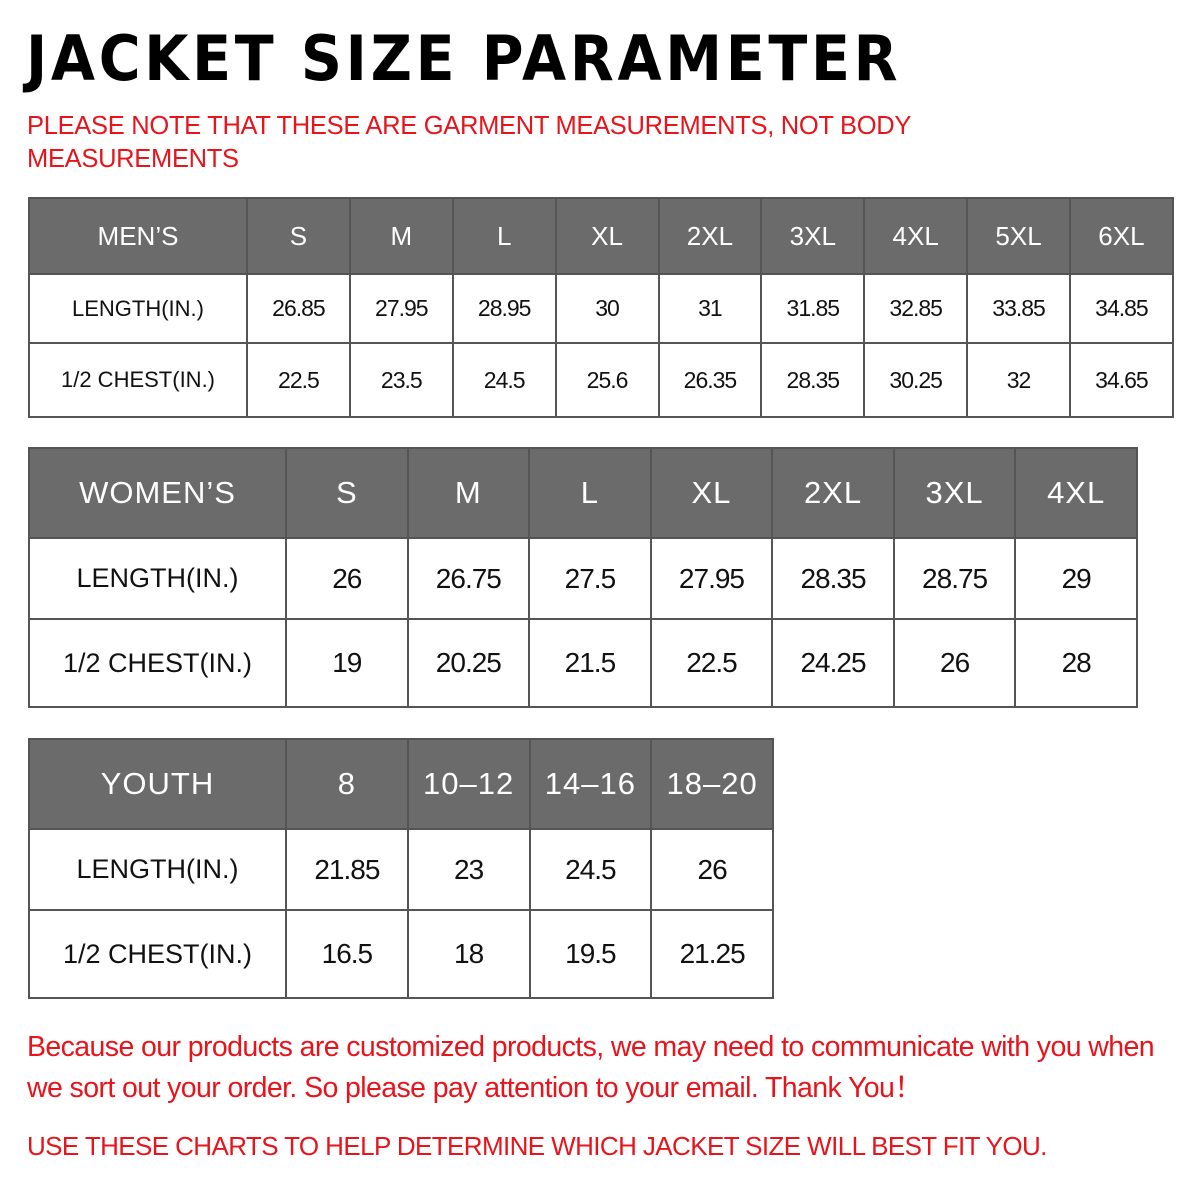 The width and height of the screenshot is (1200, 1200). Describe the element at coordinates (468, 578) in the screenshot. I see `measurement-cell: 26.75` at that location.